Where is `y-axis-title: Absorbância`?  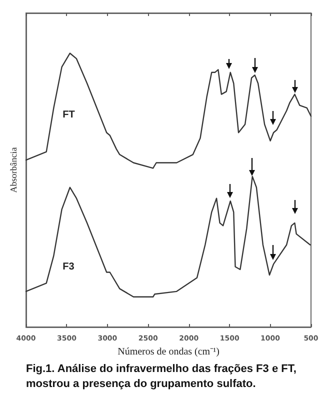 y-axis-title: Absorbância is located at coordinates (13, 170).